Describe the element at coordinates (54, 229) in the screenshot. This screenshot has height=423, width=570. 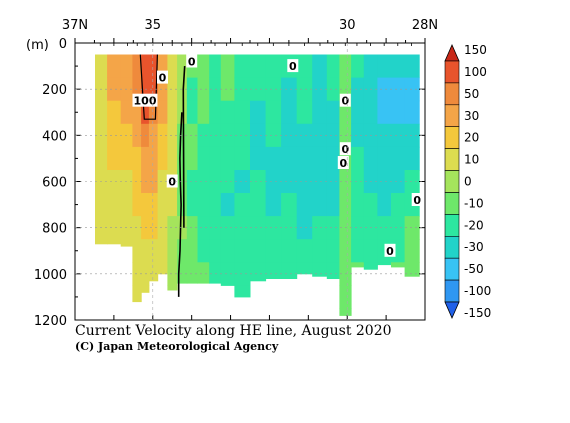
I see `depth-tick-label: 800` at that location.